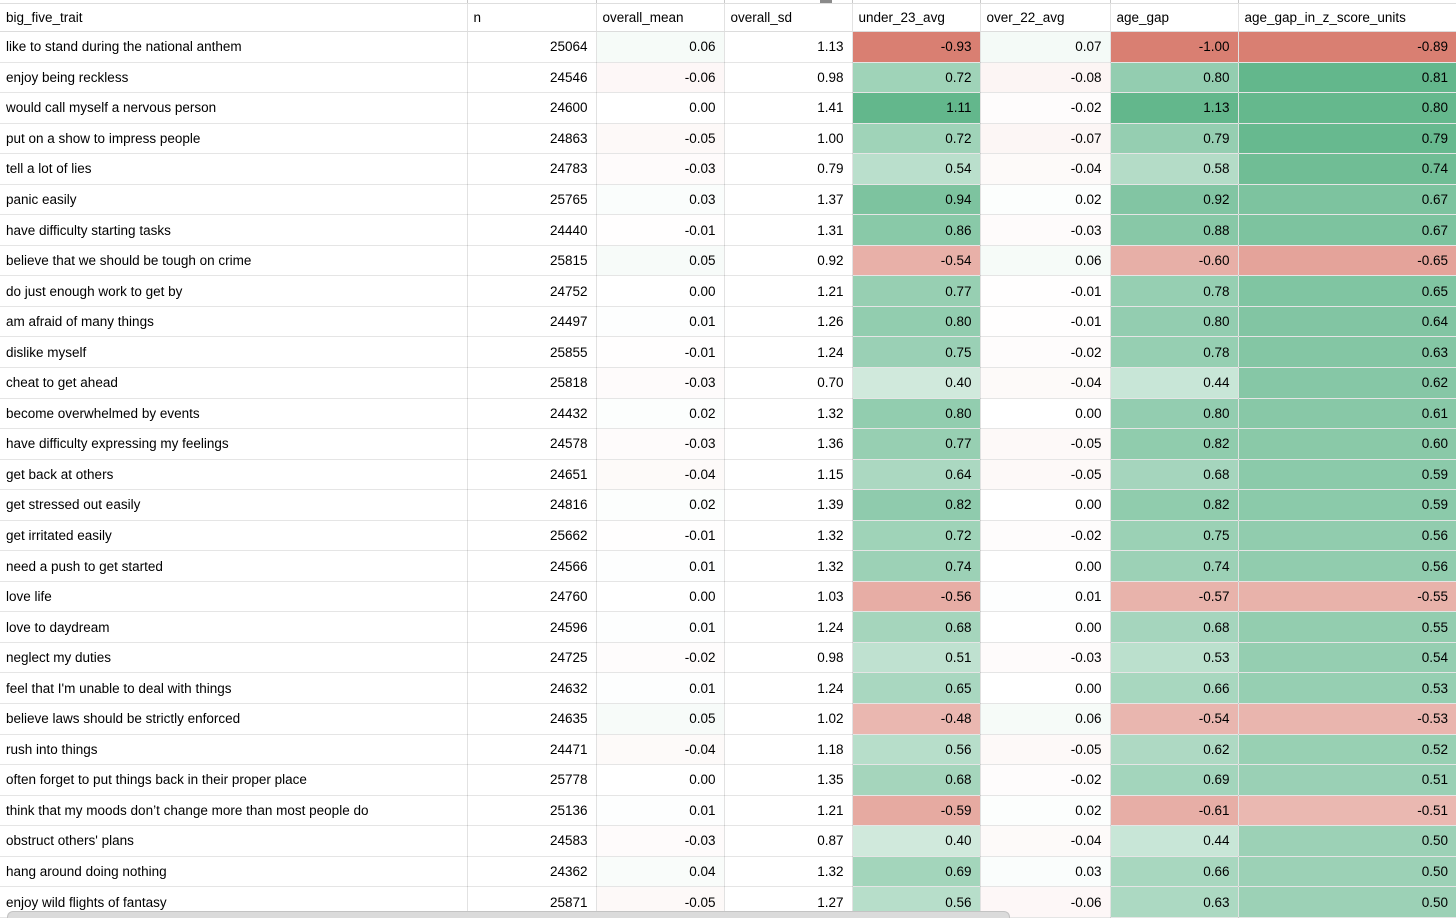 The image size is (1456, 918). I want to click on cell-n: 24471, so click(532, 750).